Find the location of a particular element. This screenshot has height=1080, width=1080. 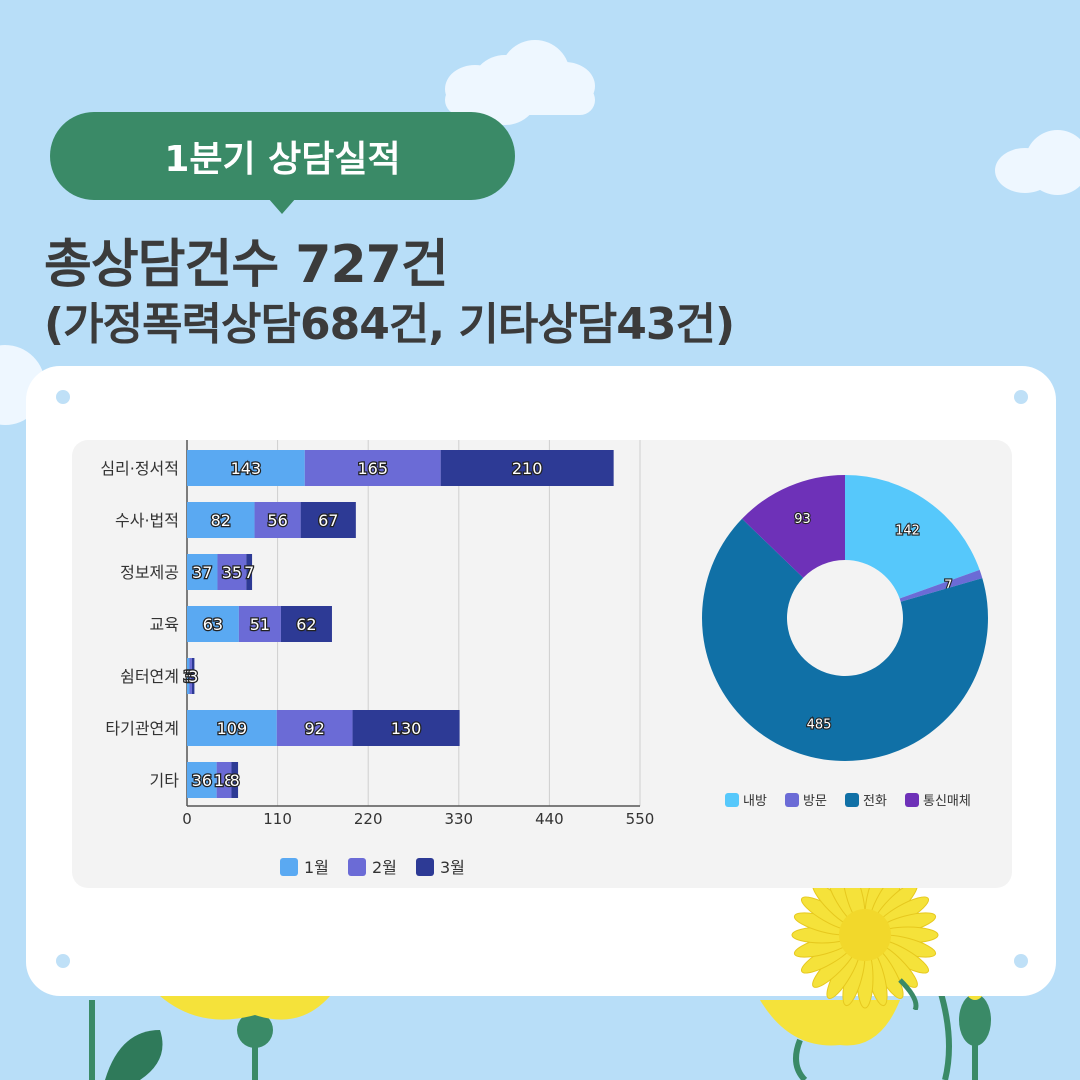

bar-data-label: 3 is located at coordinates (193, 676).